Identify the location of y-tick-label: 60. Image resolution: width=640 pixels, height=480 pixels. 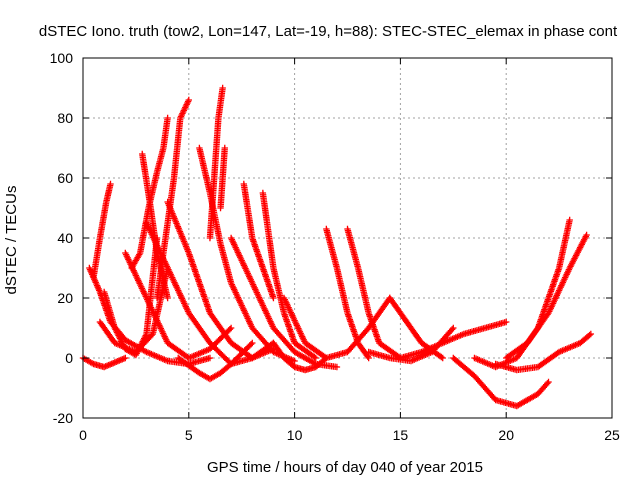
(65, 178).